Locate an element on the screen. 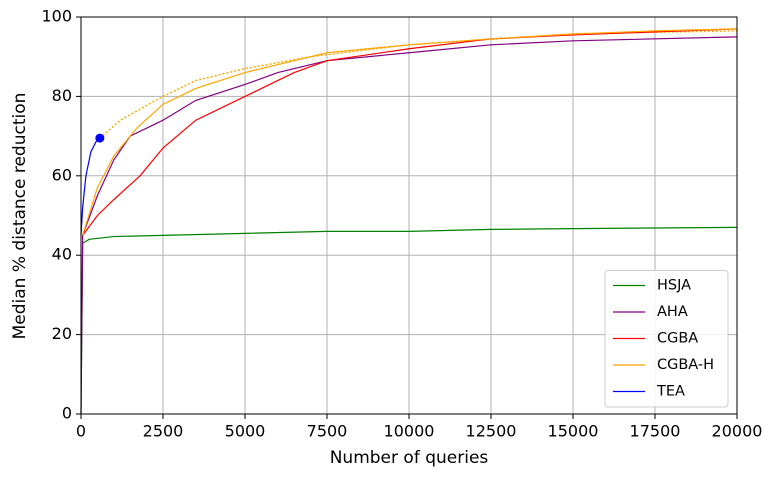 The width and height of the screenshot is (777, 478). x-tick-label: 7500 is located at coordinates (327, 431).